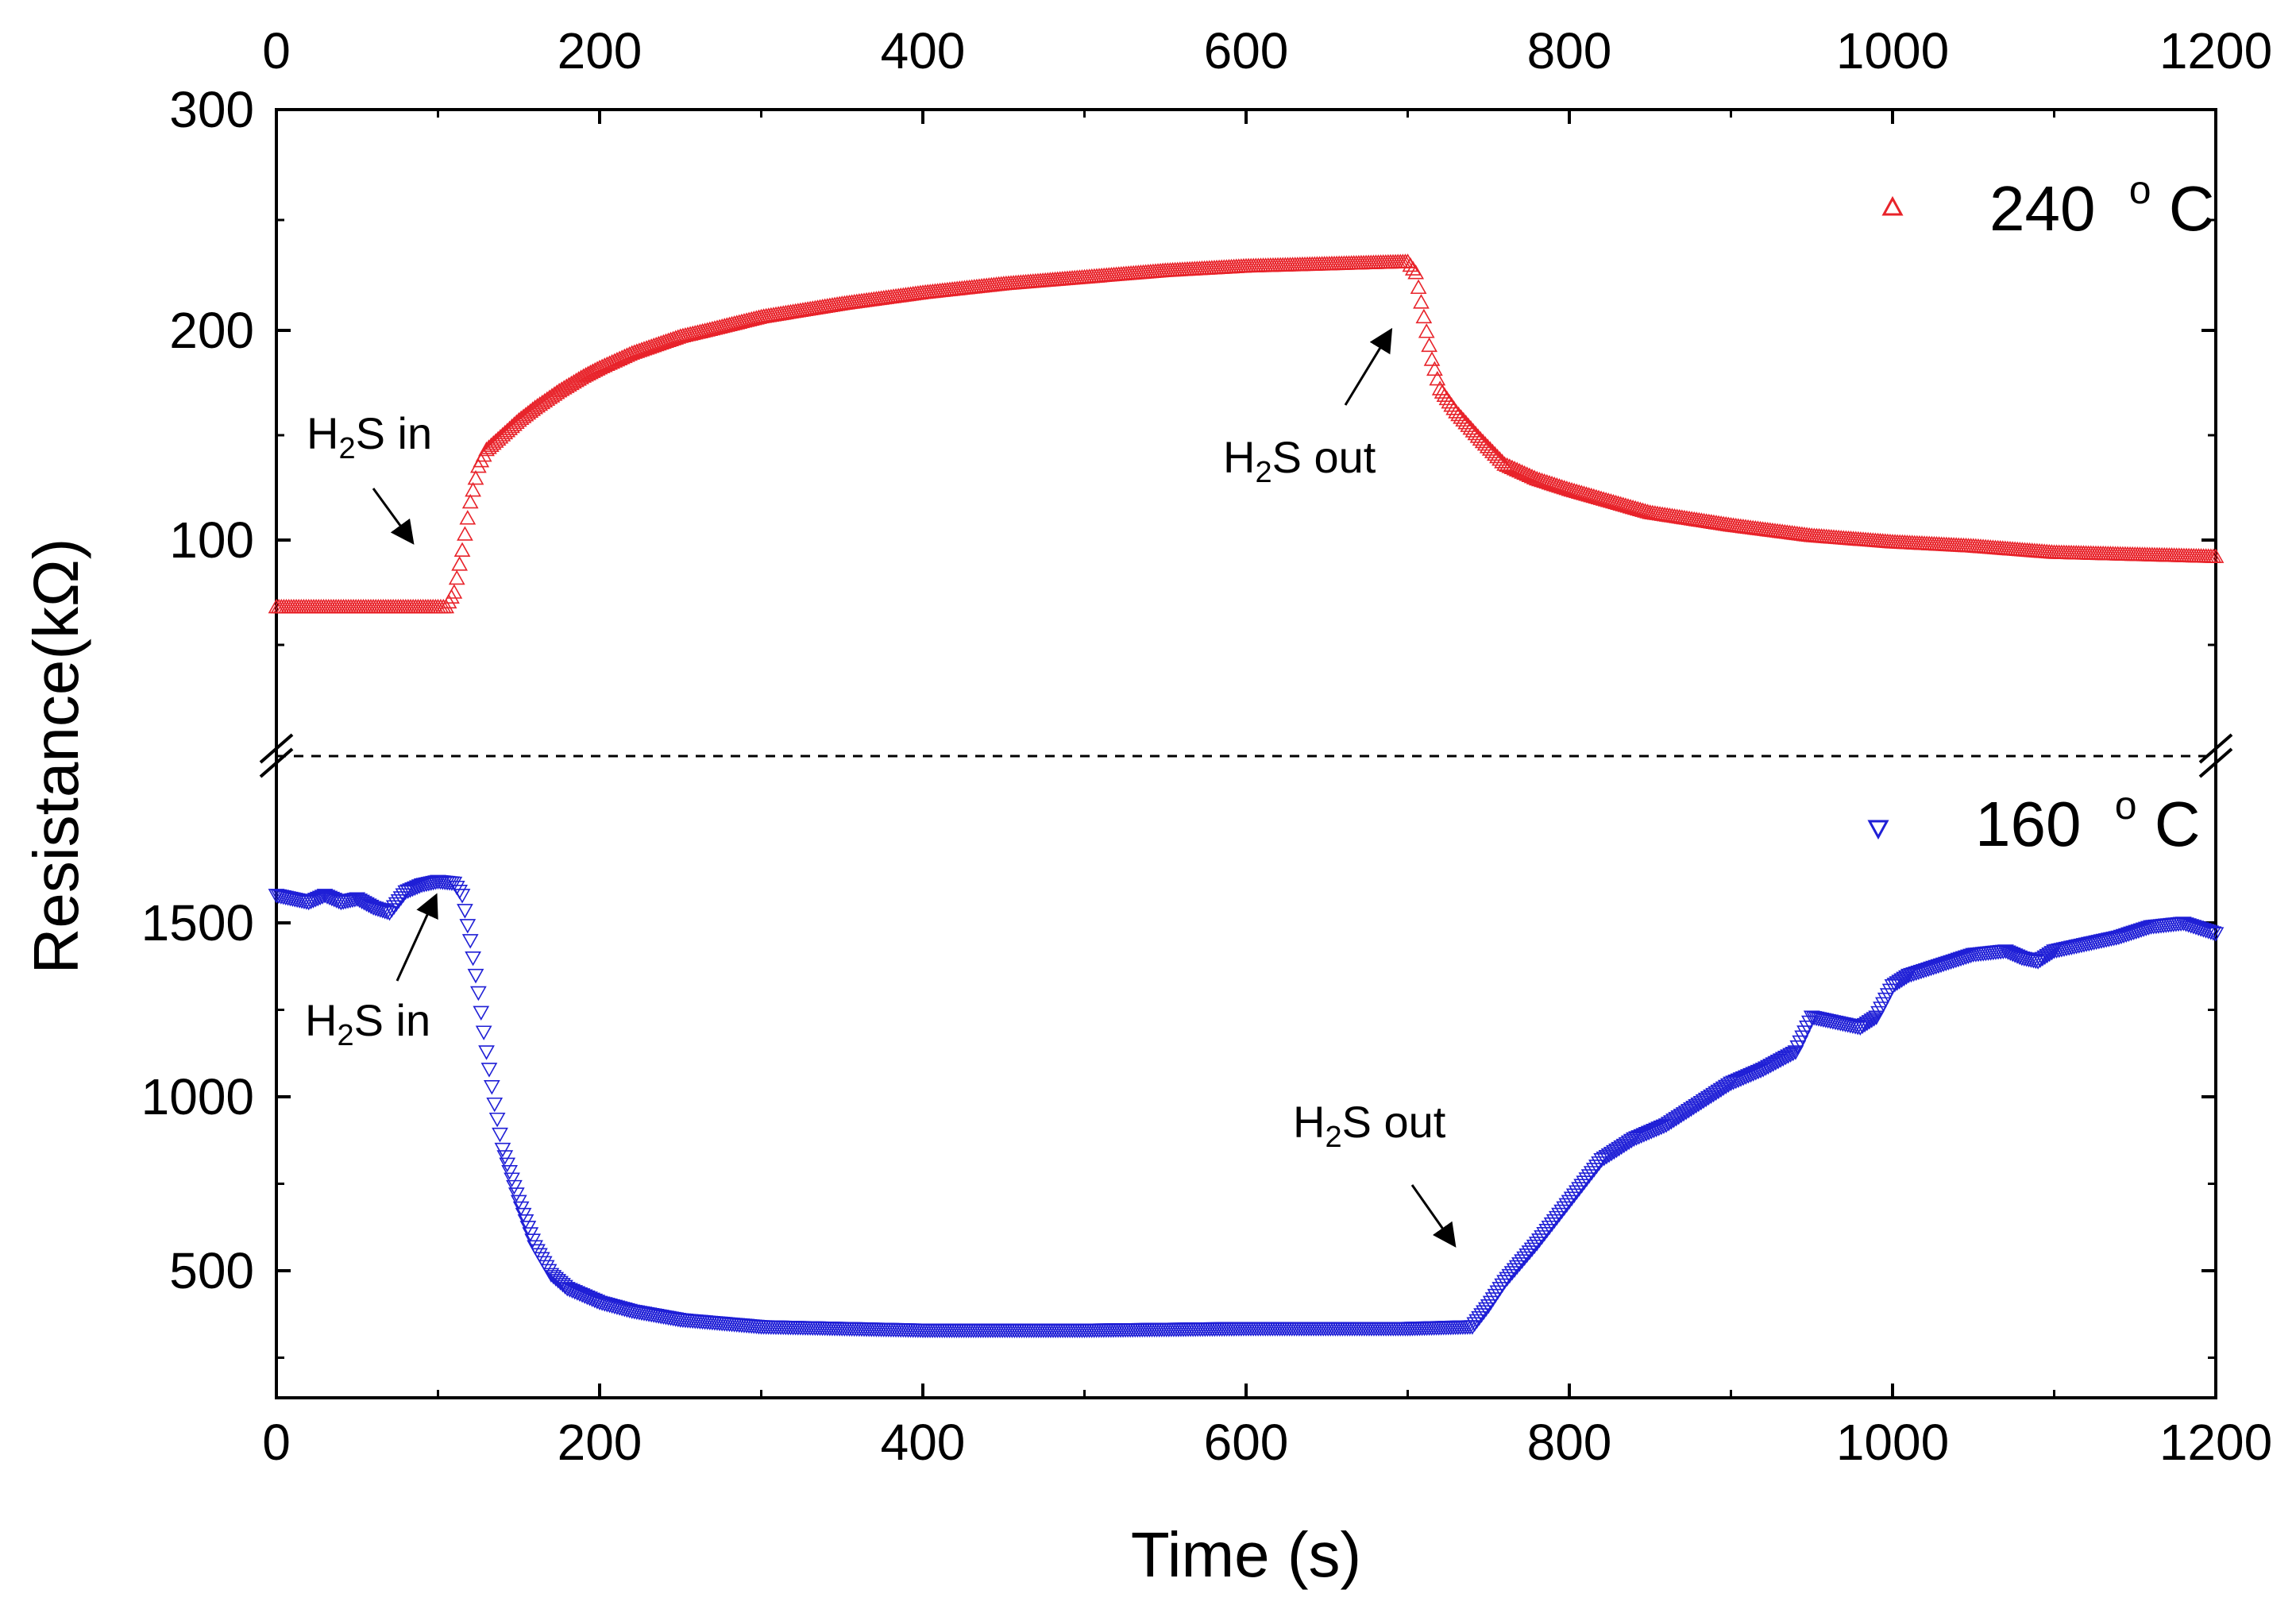  What do you see at coordinates (1878, 830) in the screenshot?
I see `legend-marker-triangle-down` at bounding box center [1878, 830].